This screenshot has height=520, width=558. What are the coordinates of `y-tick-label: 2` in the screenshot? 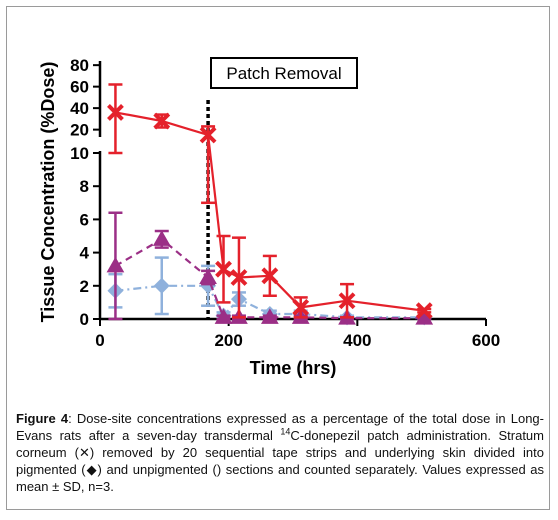 It's located at (84, 286).